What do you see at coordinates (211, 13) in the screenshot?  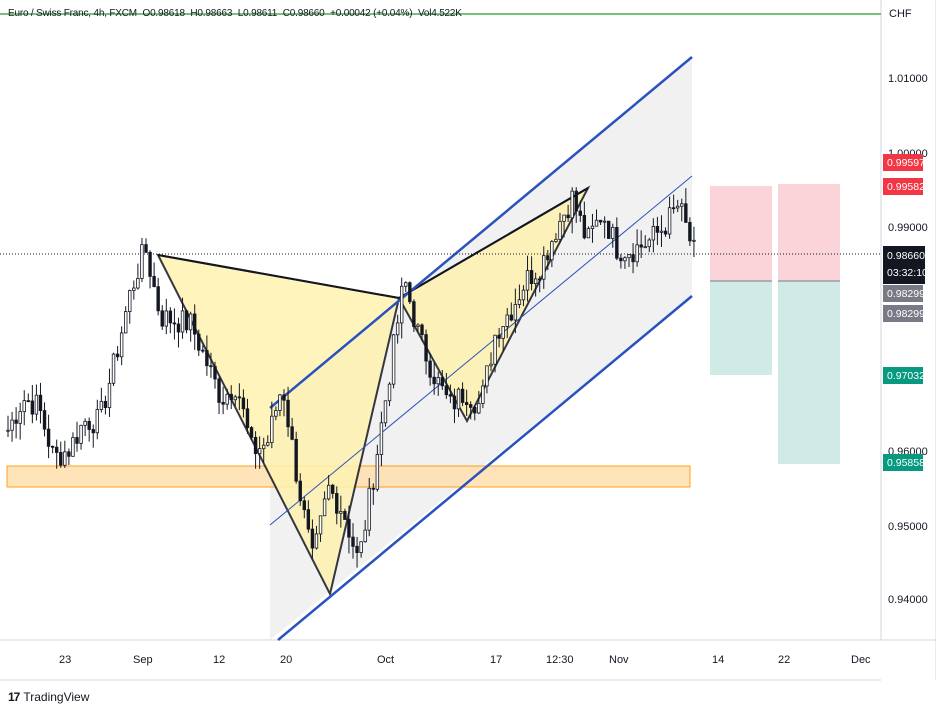 I see `high-value: H0.98663` at bounding box center [211, 13].